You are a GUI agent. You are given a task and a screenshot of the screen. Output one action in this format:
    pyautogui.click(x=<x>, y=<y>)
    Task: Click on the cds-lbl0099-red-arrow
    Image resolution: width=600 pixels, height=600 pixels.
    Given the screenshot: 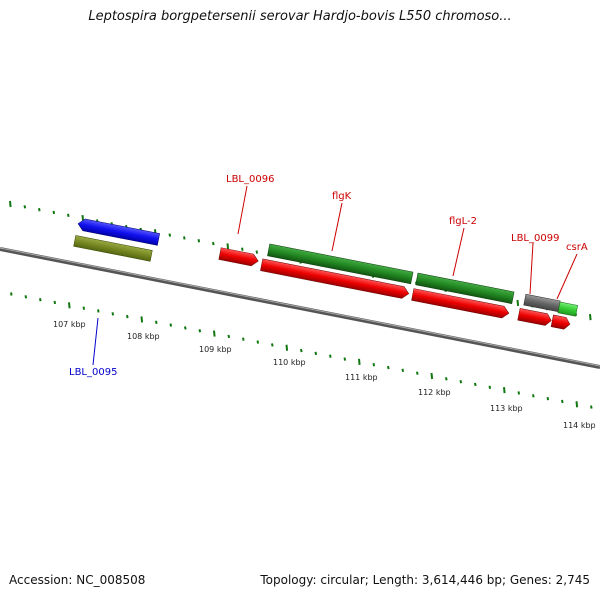 What is the action you would take?
    pyautogui.click(x=535, y=317)
    